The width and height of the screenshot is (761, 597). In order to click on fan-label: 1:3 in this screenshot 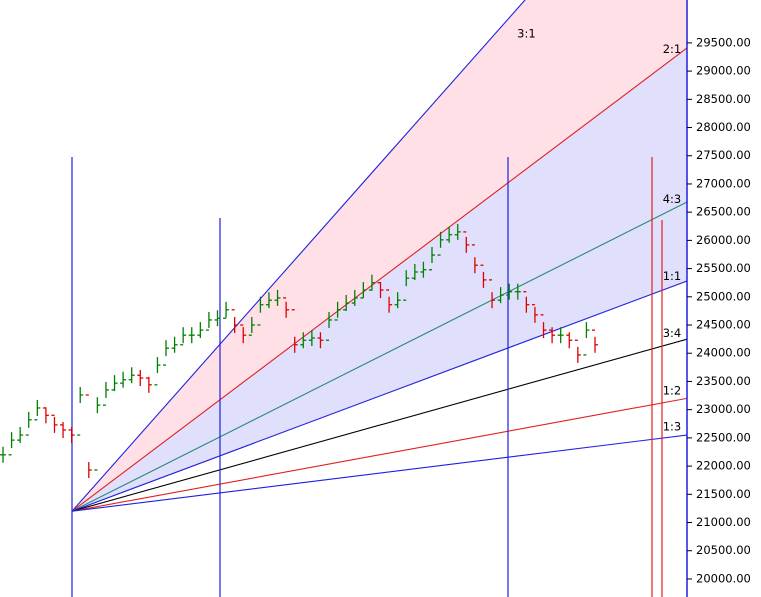, I will do `click(672, 426)`.